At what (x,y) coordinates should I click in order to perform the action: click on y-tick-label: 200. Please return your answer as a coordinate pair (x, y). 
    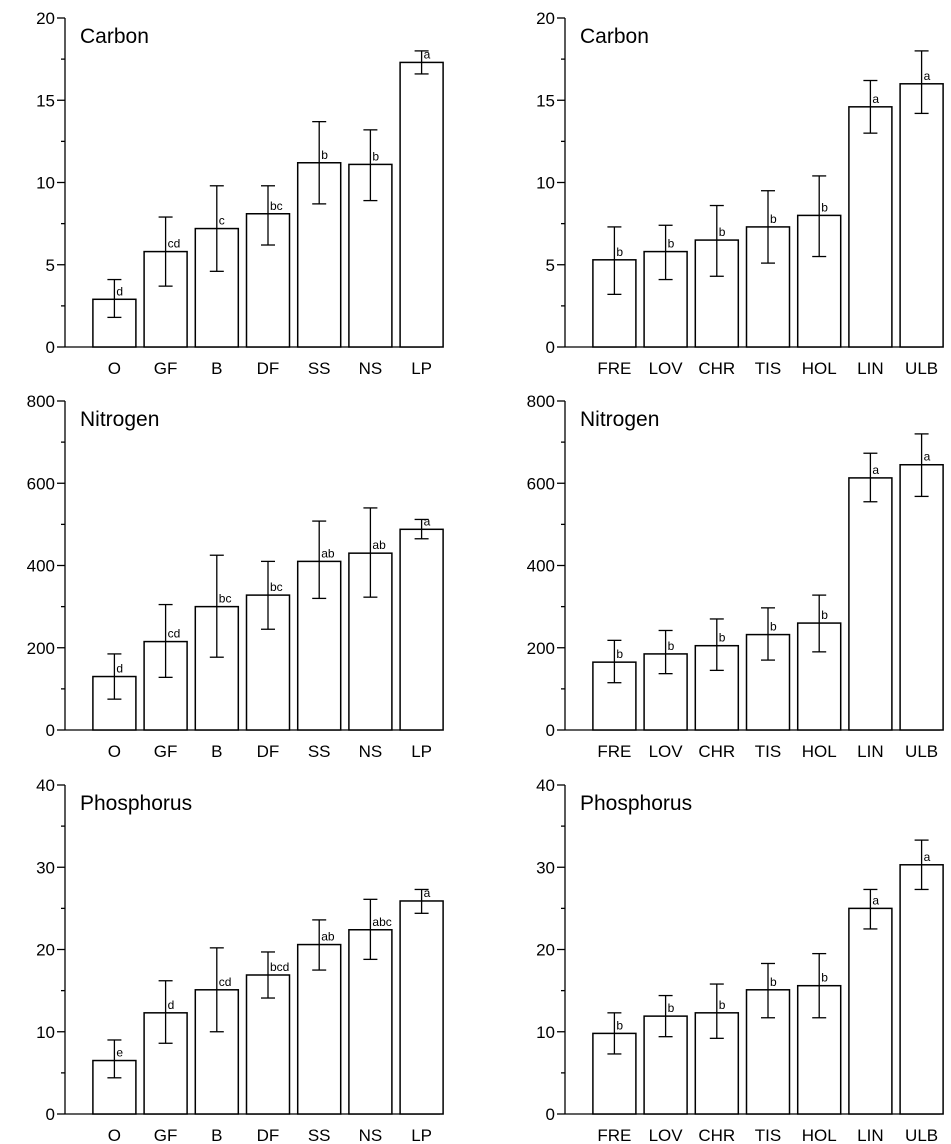
    Looking at the image, I should click on (41, 648).